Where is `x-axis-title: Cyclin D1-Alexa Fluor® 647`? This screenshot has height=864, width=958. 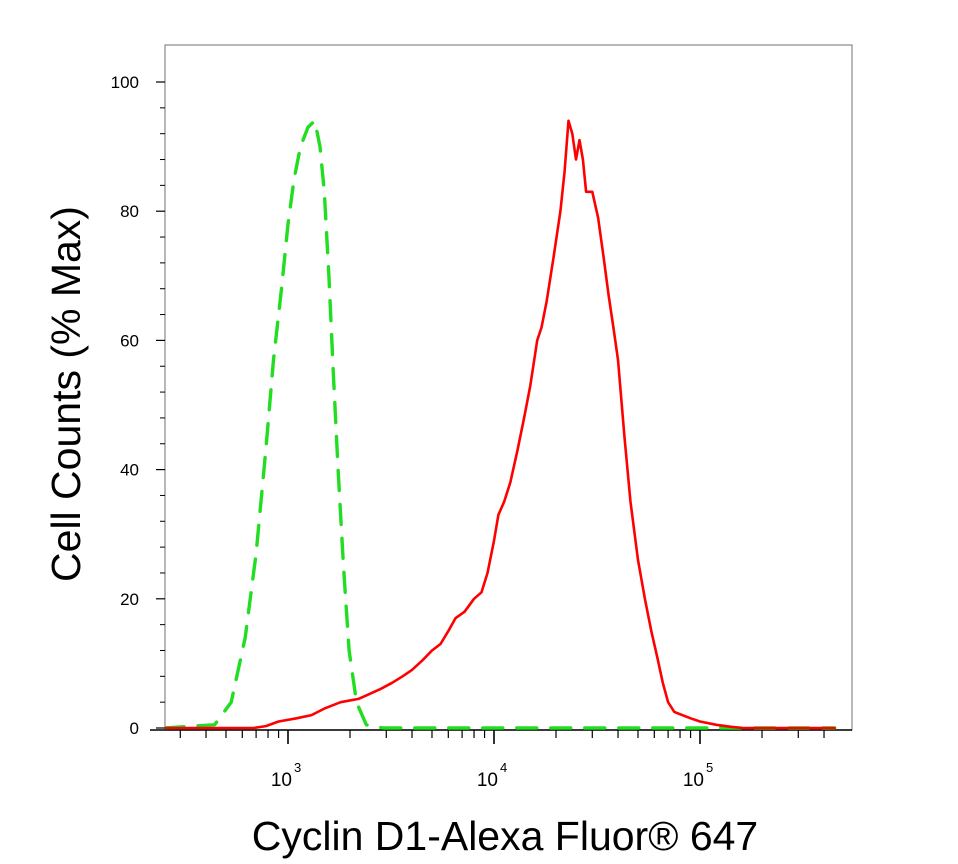 x-axis-title: Cyclin D1-Alexa Fluor® 647 is located at coordinates (505, 836).